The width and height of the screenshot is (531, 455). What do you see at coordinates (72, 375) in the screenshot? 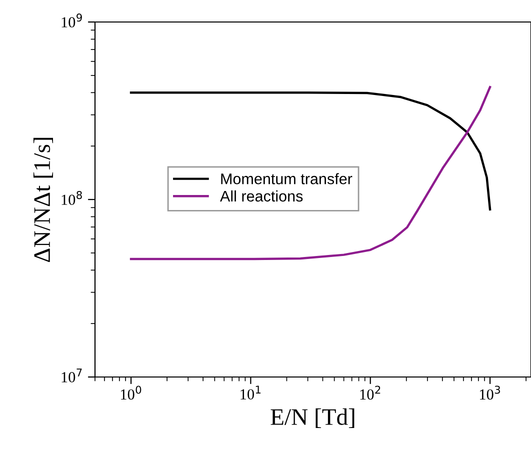
I see `y-tick-label: 10$^{7}$` at bounding box center [72, 375].